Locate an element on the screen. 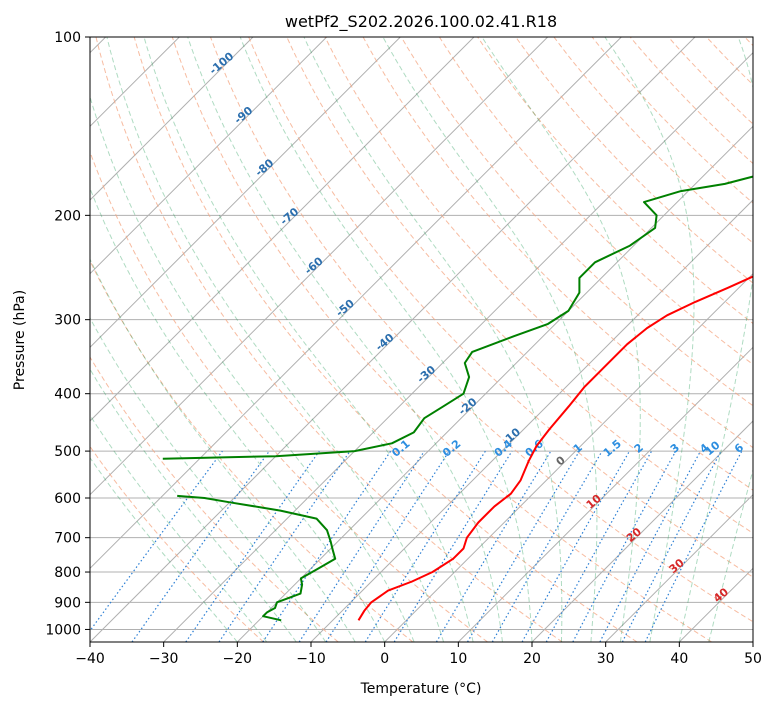 The image size is (775, 708). x-tick-label: 10 is located at coordinates (458, 659).